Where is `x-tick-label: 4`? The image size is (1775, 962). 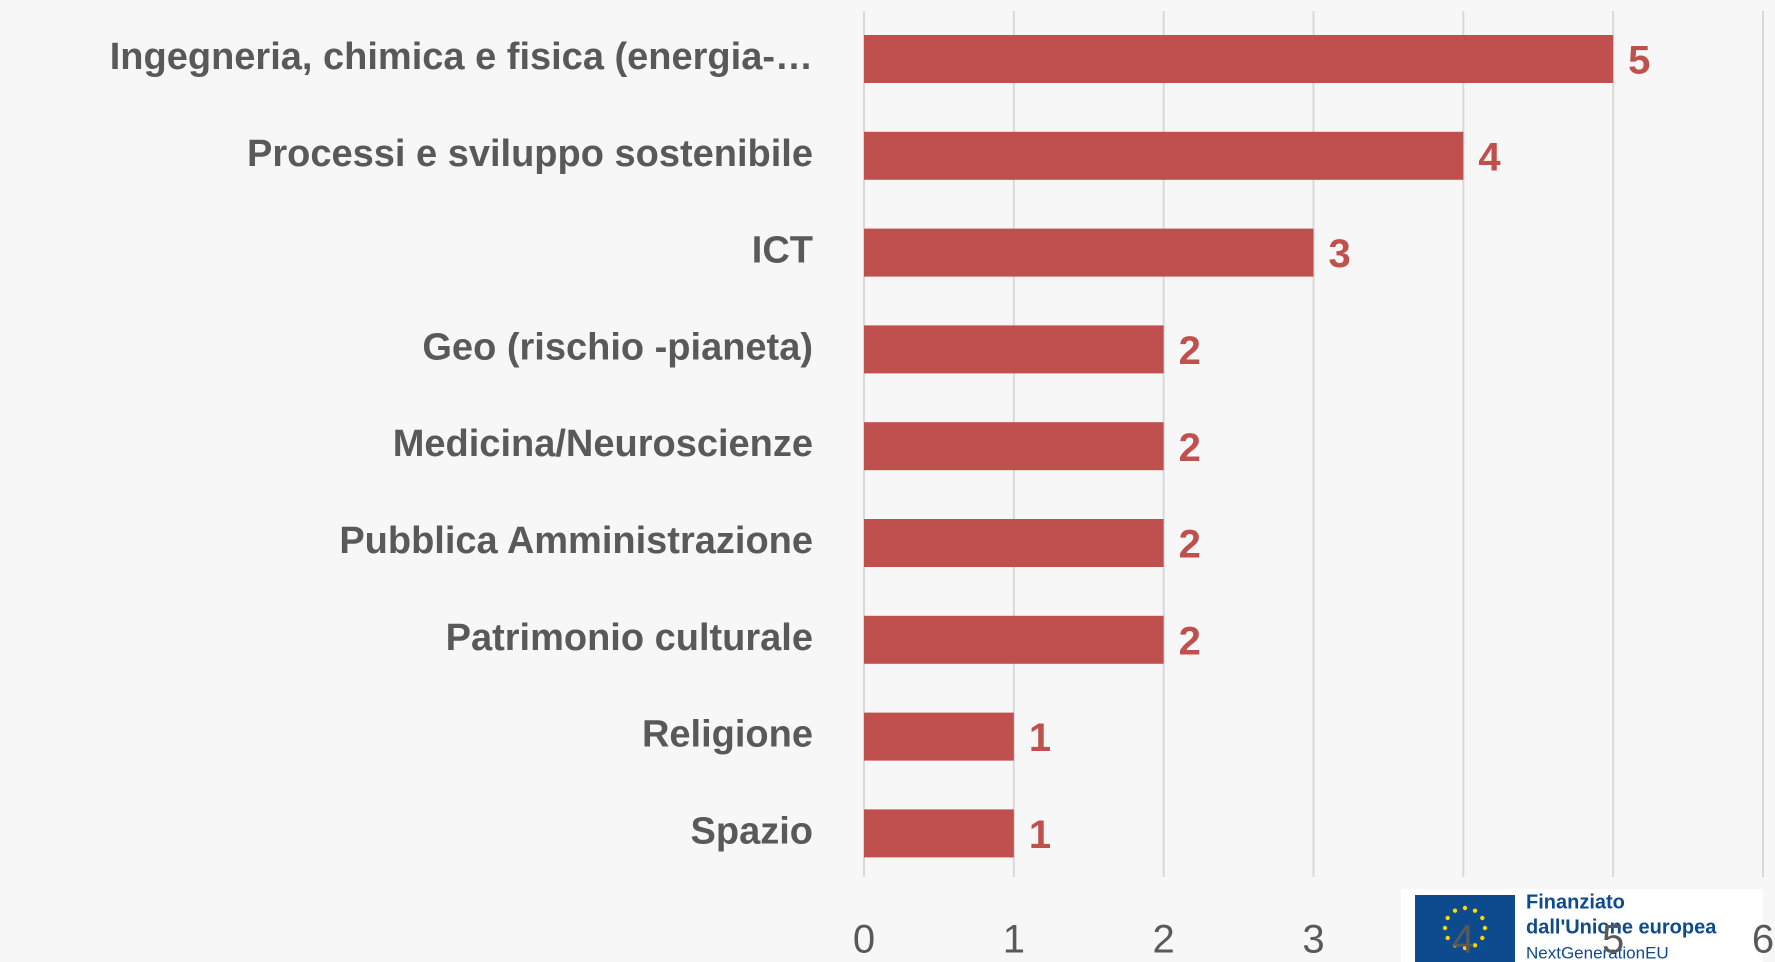
x-tick-label: 4 is located at coordinates (1463, 940).